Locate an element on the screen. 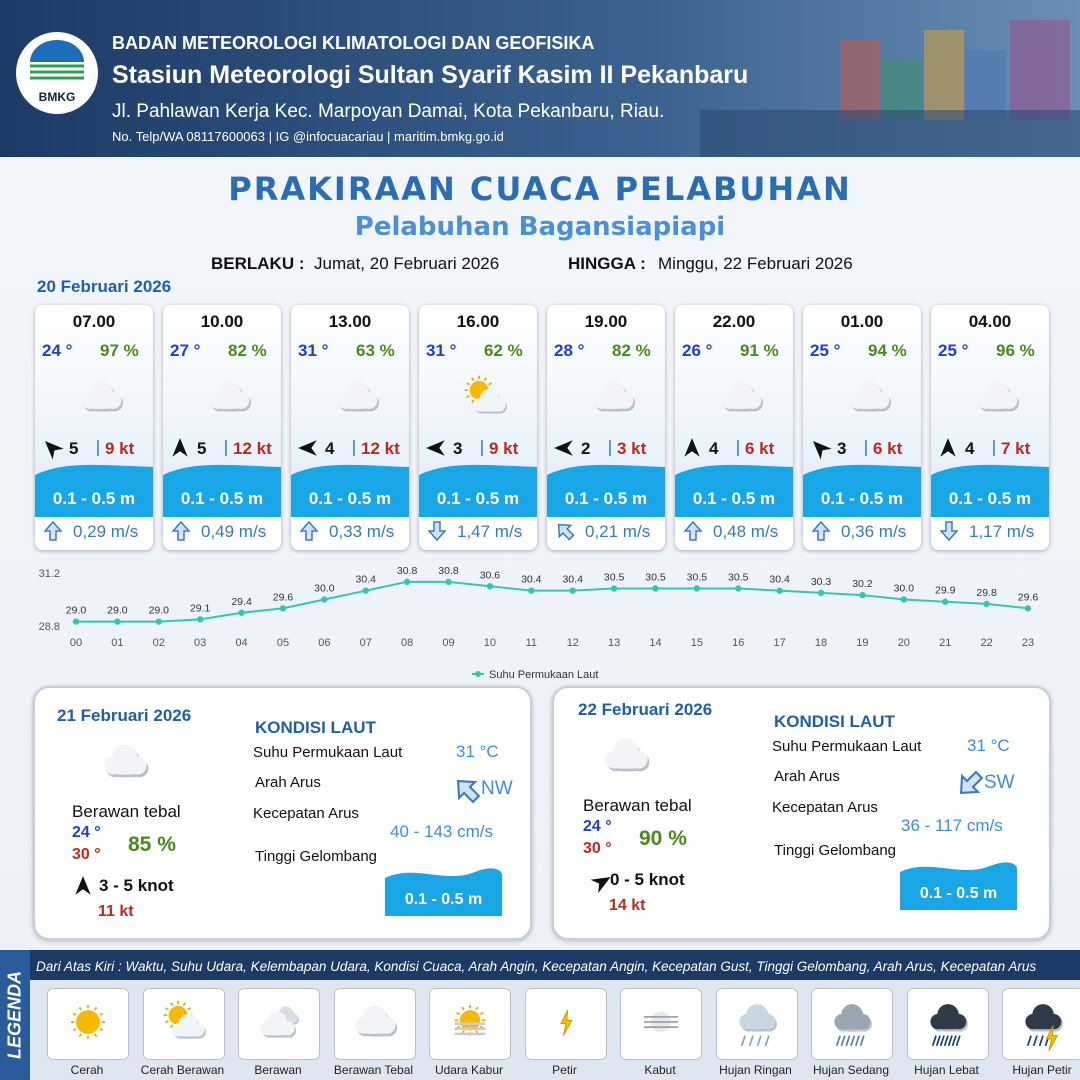 This screenshot has width=1080, height=1080. forecast-card: 10.00 27 ° 82 % 5 12 kt 0.1 - 0.5 m 0,49 m/s is located at coordinates (222, 427).